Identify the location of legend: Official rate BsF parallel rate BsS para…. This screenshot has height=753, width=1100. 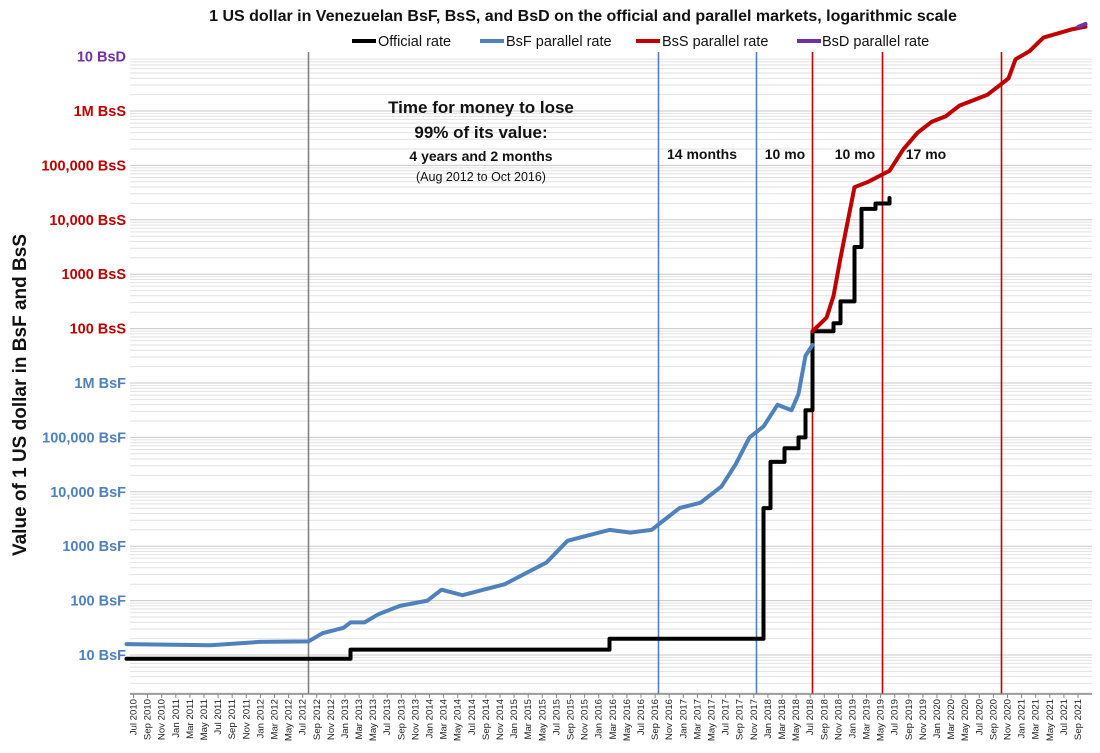
(640, 42).